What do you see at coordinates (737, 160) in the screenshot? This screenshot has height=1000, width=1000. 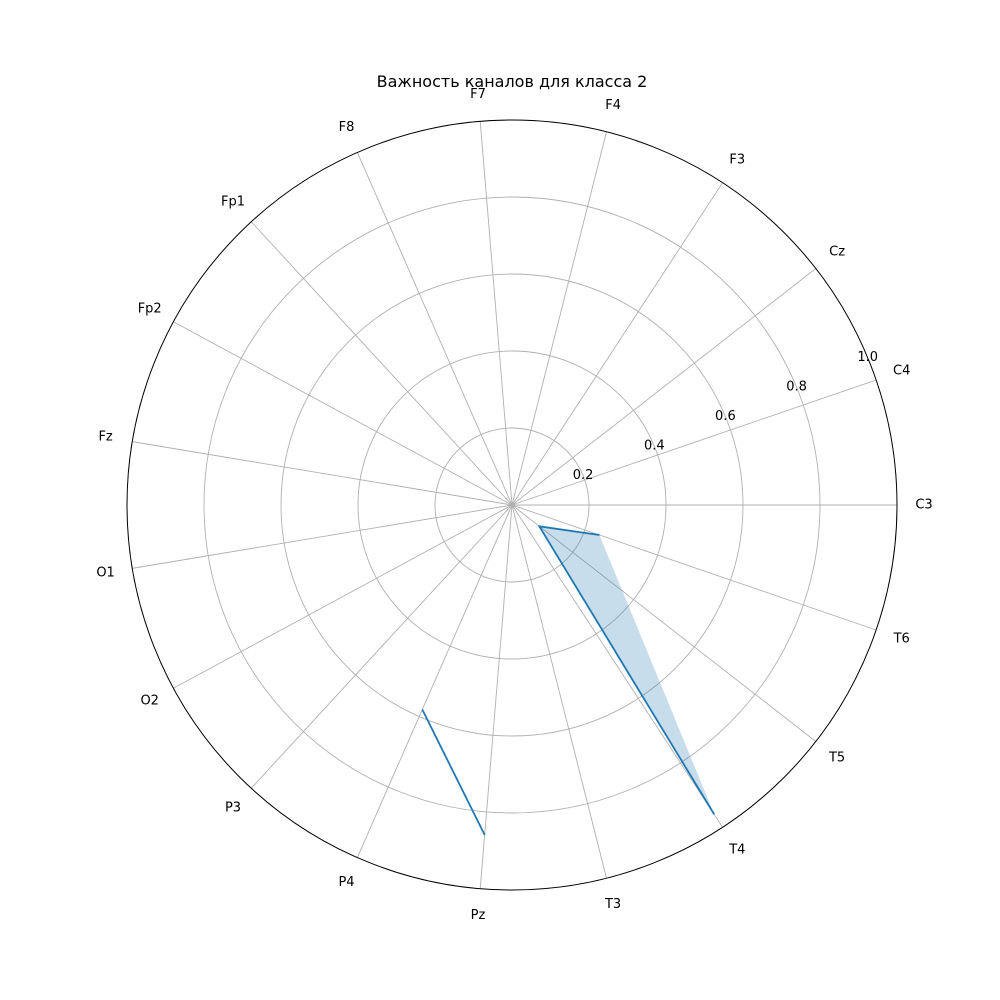 I see `channel-label: F3` at bounding box center [737, 160].